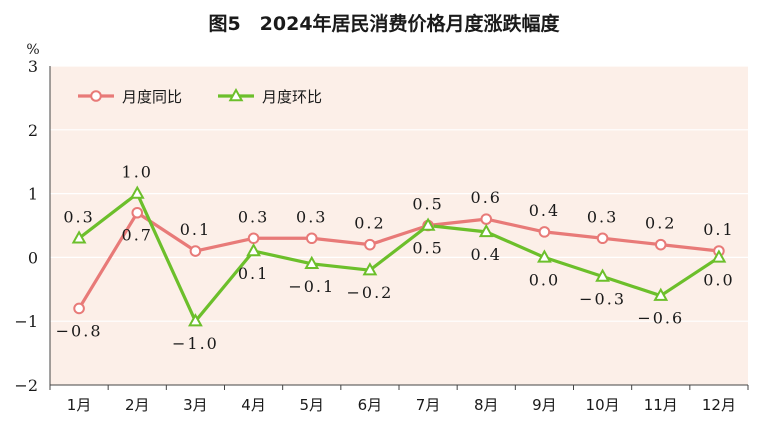 This screenshot has height=425, width=768. Describe the element at coordinates (137, 172) in the screenshot. I see `data-label: 1.0` at that location.